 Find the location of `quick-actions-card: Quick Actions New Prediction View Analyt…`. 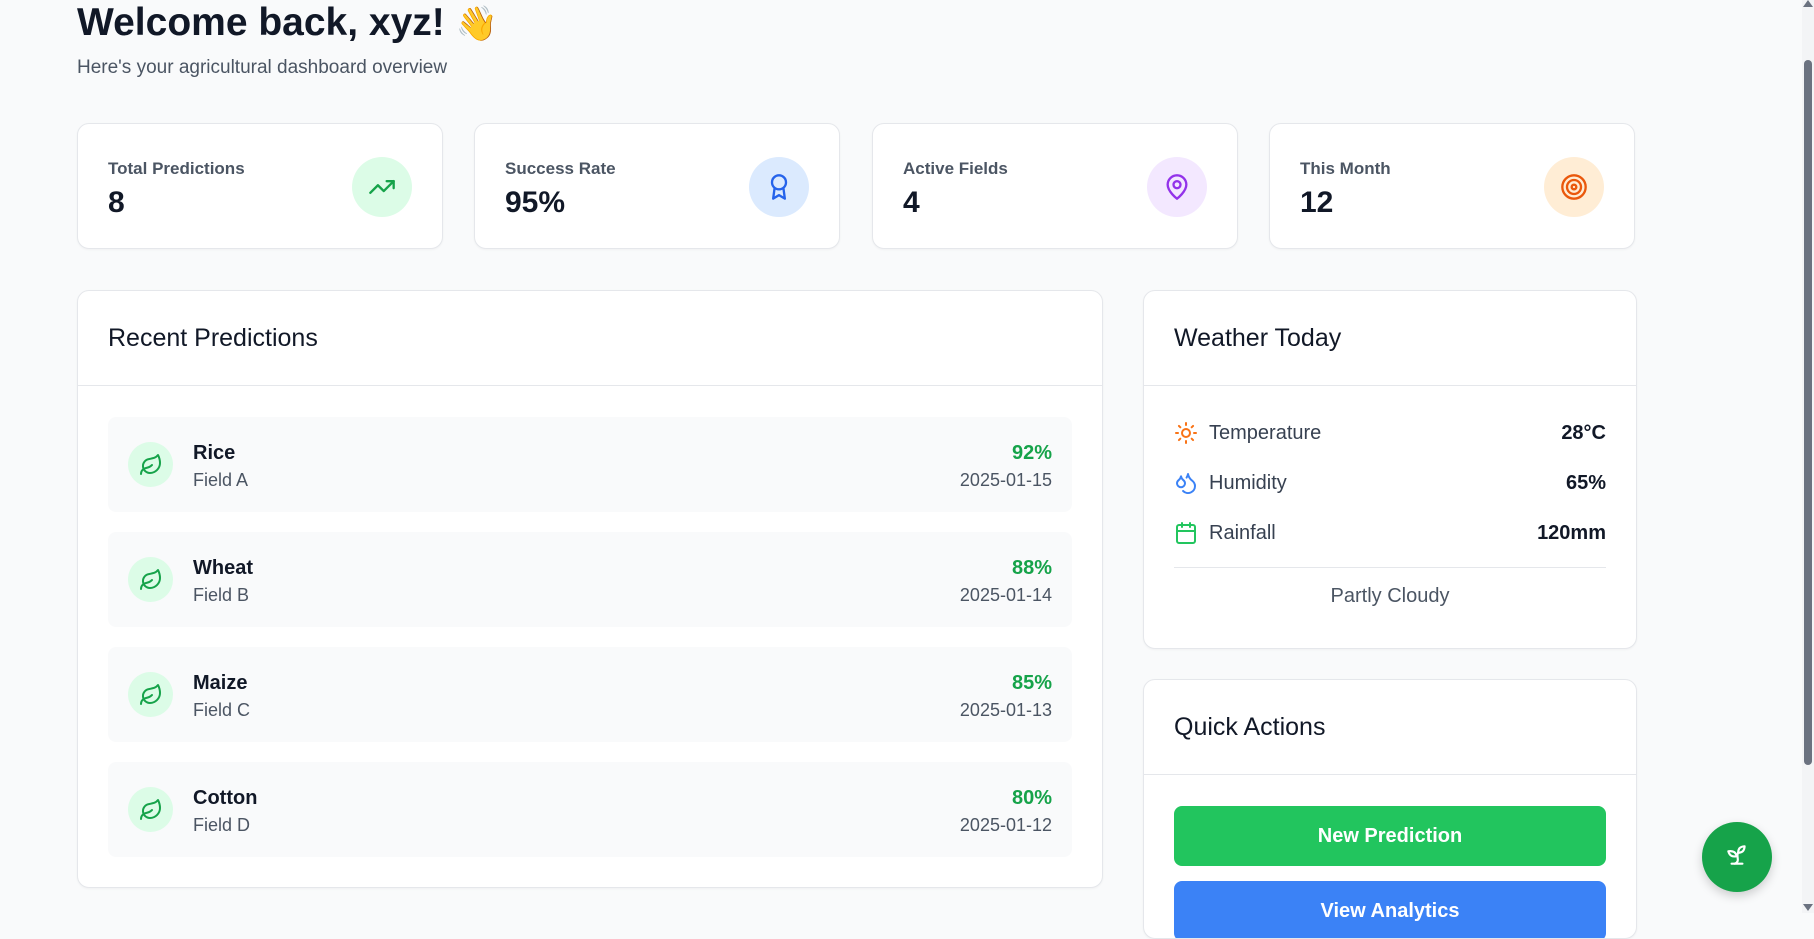

quick-actions-card: Quick Actions New Prediction View Analyt… is located at coordinates (1390, 809).